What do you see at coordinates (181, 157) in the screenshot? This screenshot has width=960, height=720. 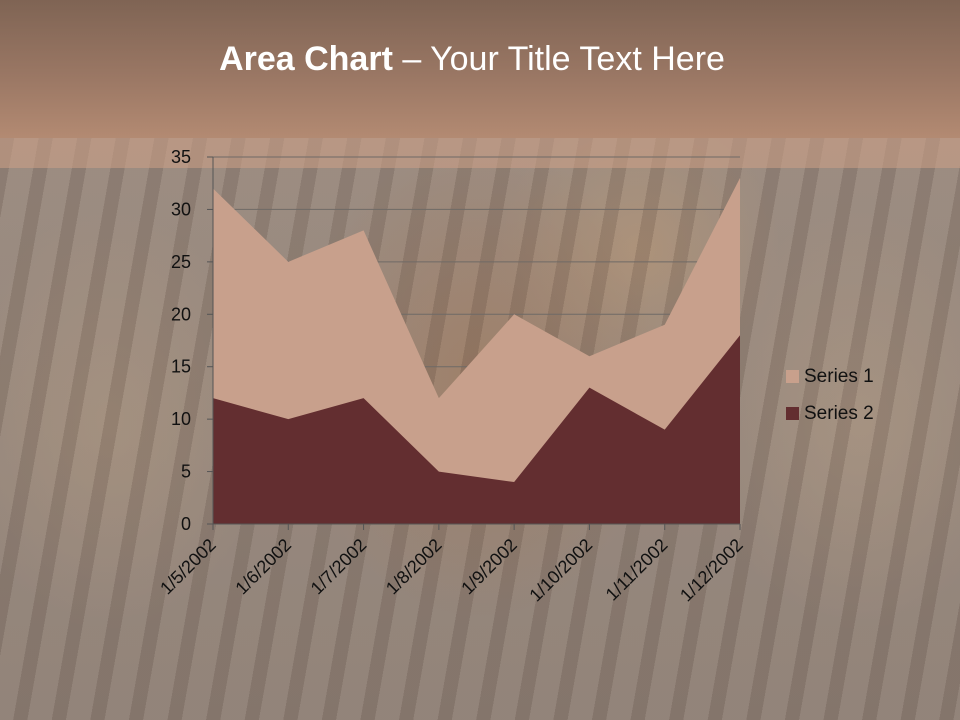 I see `y-tick-label: 35` at bounding box center [181, 157].